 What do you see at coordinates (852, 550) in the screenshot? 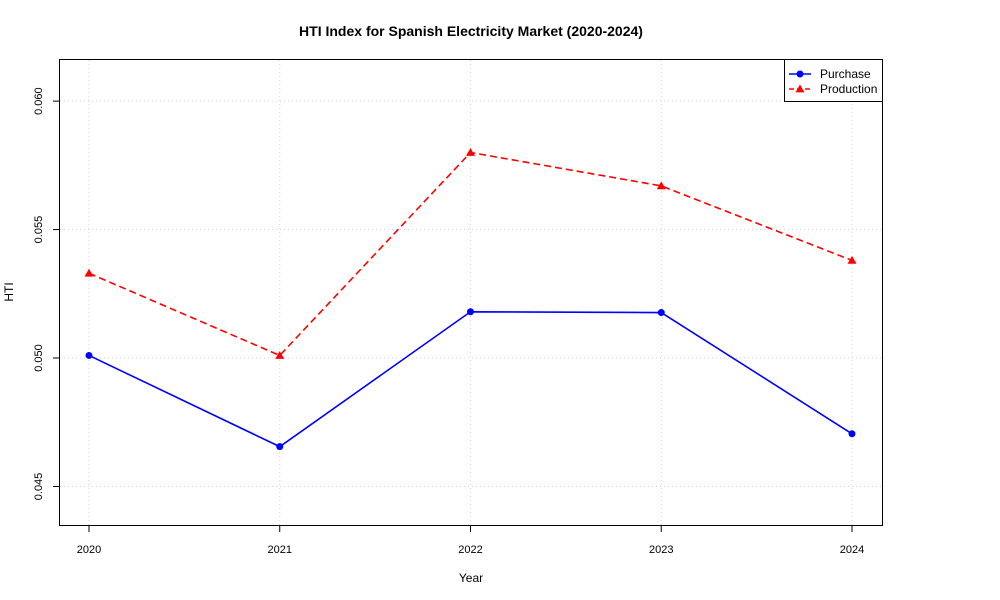
I see `x-tick-label: 2024` at bounding box center [852, 550].